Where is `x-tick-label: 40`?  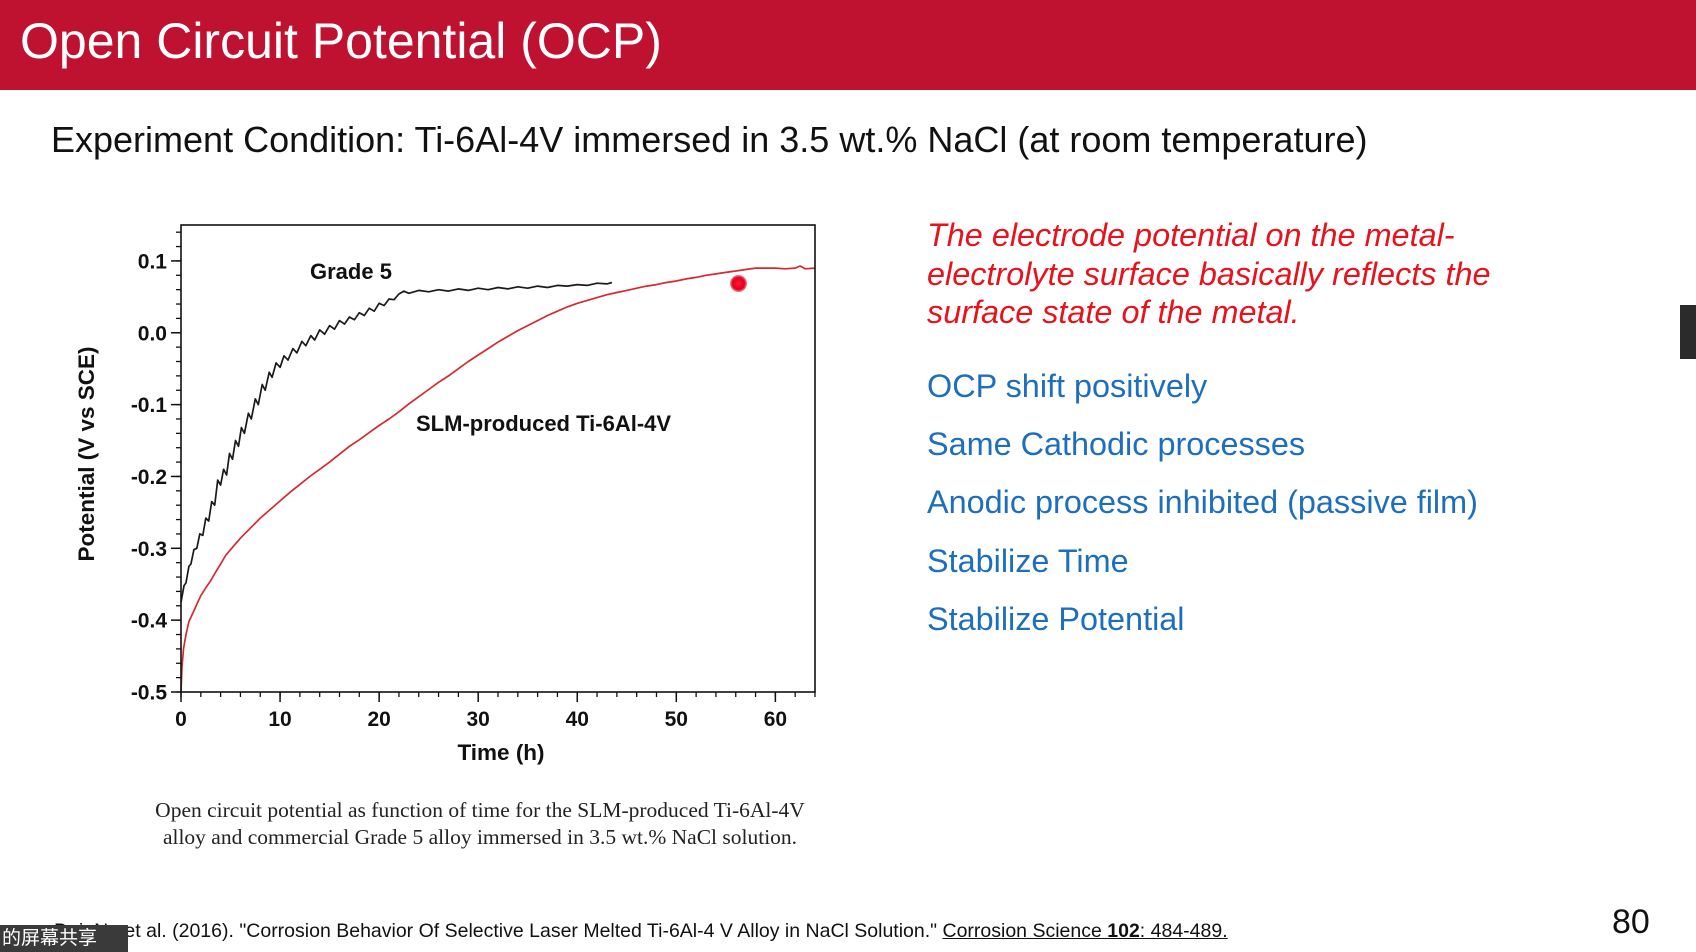 x-tick-label: 40 is located at coordinates (577, 719).